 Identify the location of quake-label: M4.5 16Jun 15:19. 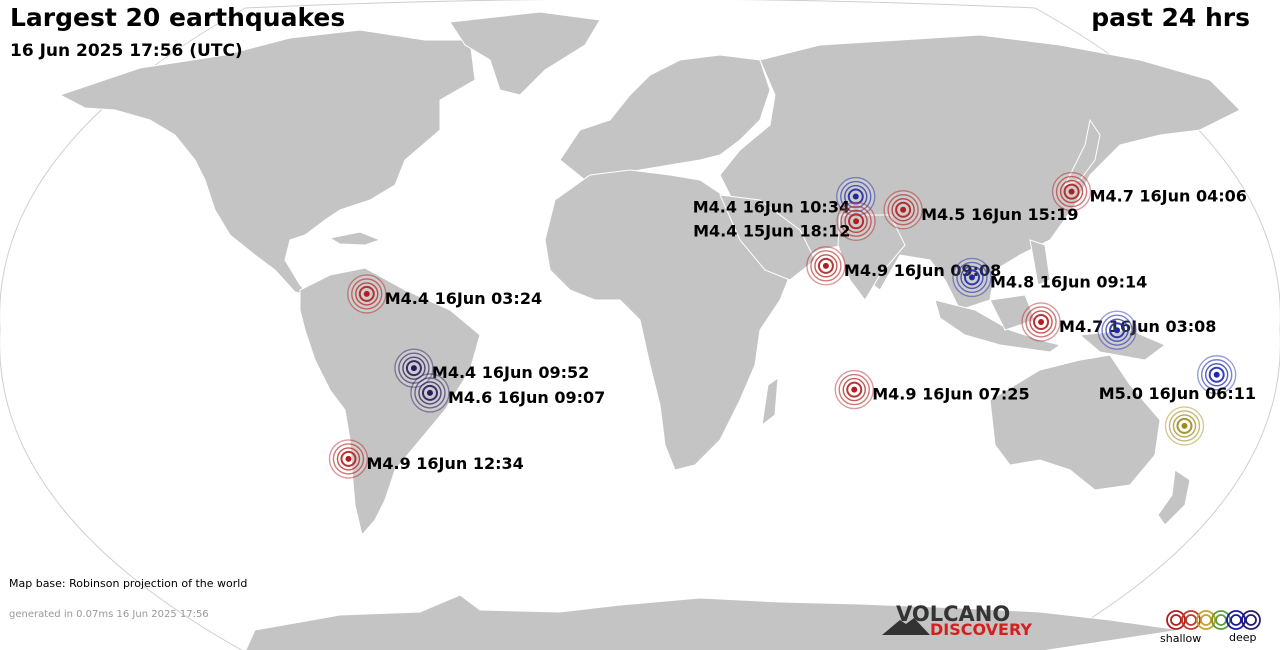
(999, 214).